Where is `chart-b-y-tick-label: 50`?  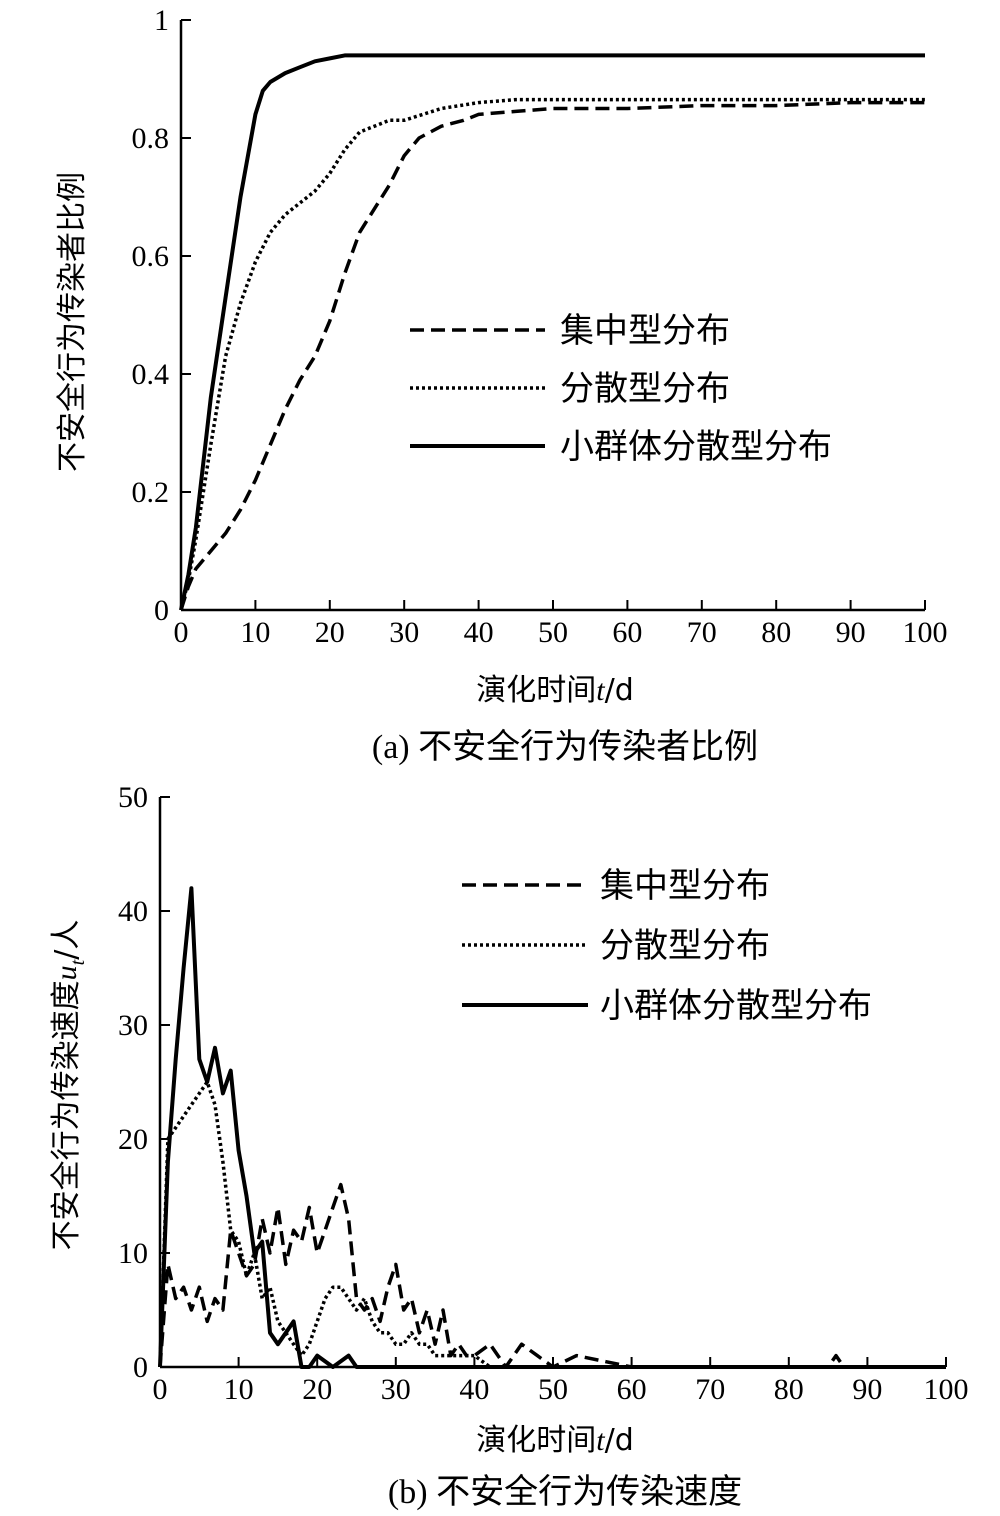 chart-b-y-tick-label: 50 is located at coordinates (133, 797).